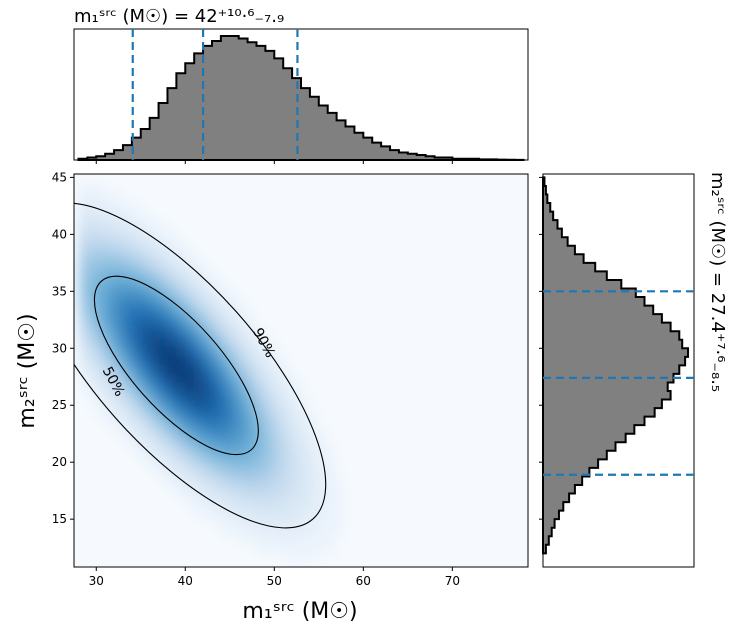 The height and width of the screenshot is (639, 742). Describe the element at coordinates (452, 581) in the screenshot. I see `x-tick-label: 70` at that location.